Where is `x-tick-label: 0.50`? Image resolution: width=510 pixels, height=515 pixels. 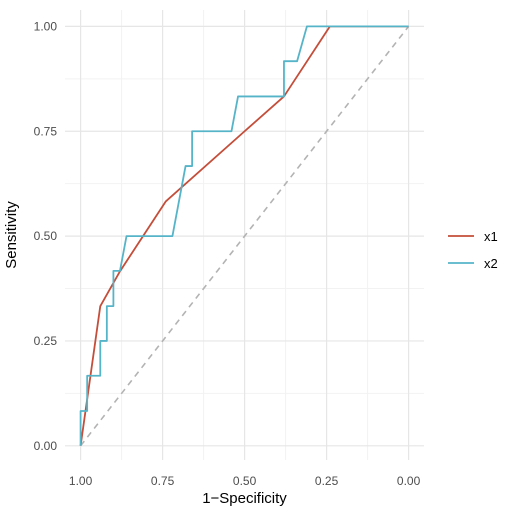 x-tick-label: 0.50 is located at coordinates (245, 481).